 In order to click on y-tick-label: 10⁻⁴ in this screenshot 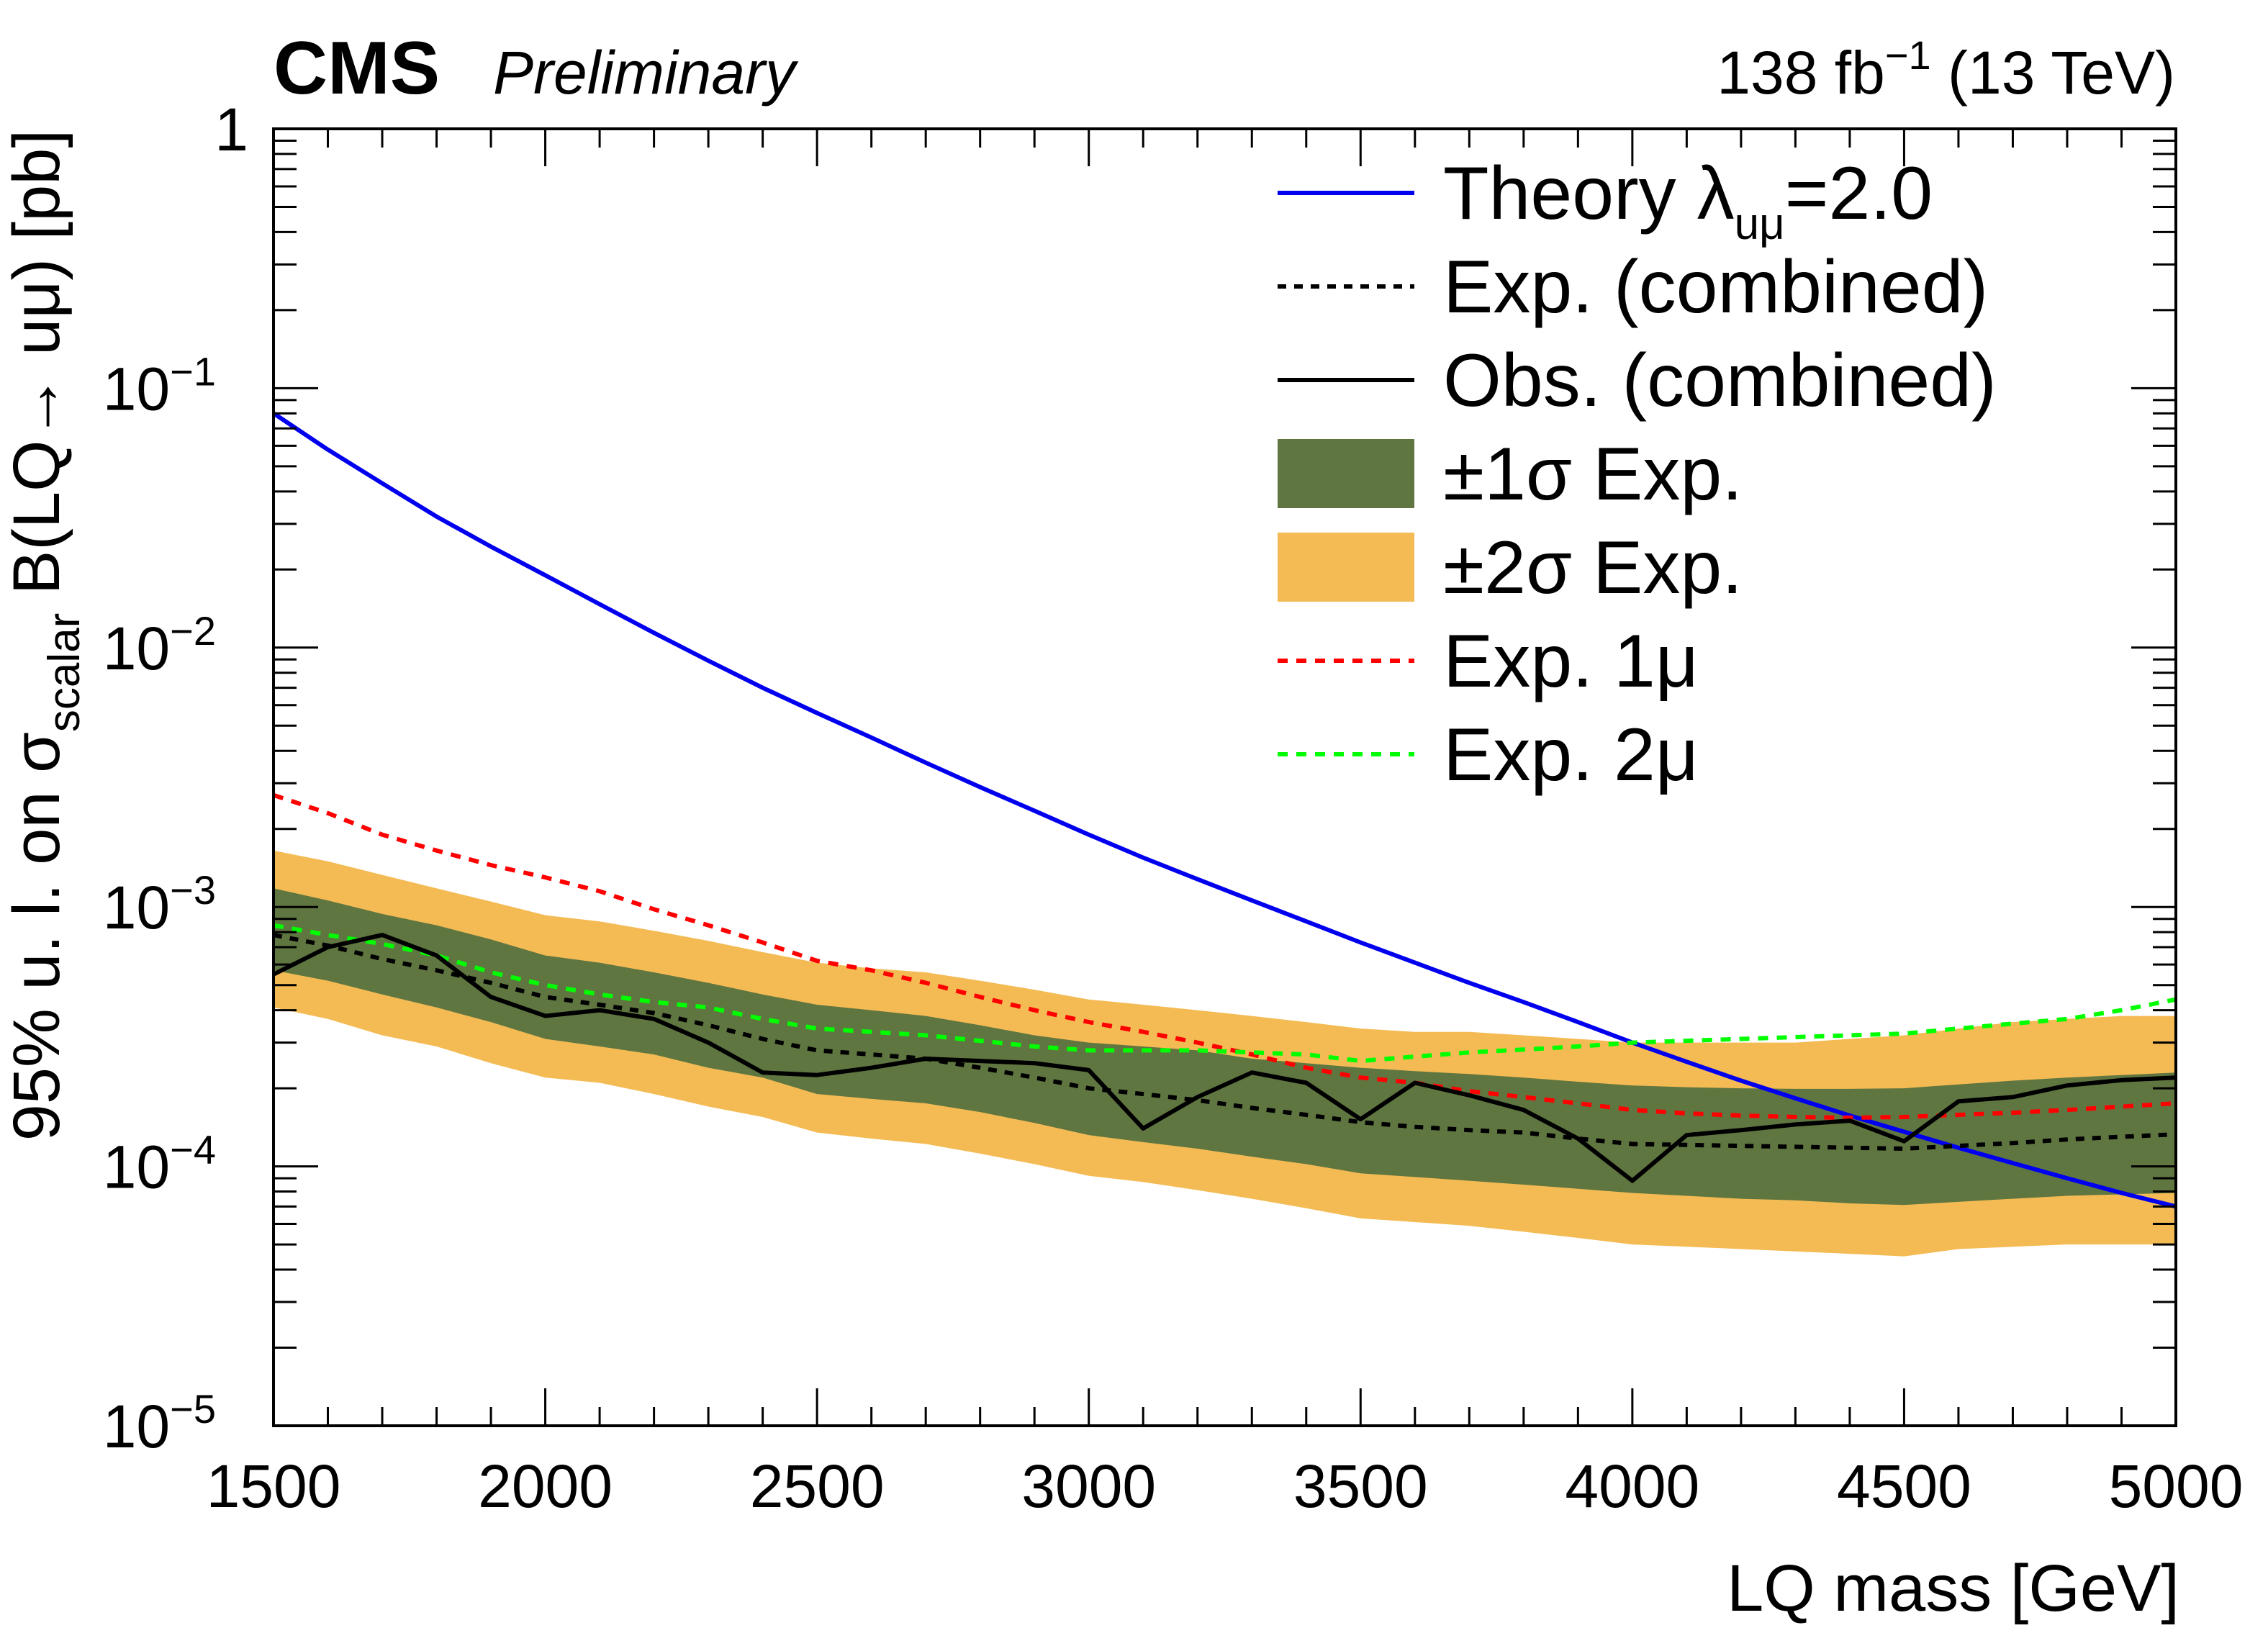, I will do `click(159, 1164)`.